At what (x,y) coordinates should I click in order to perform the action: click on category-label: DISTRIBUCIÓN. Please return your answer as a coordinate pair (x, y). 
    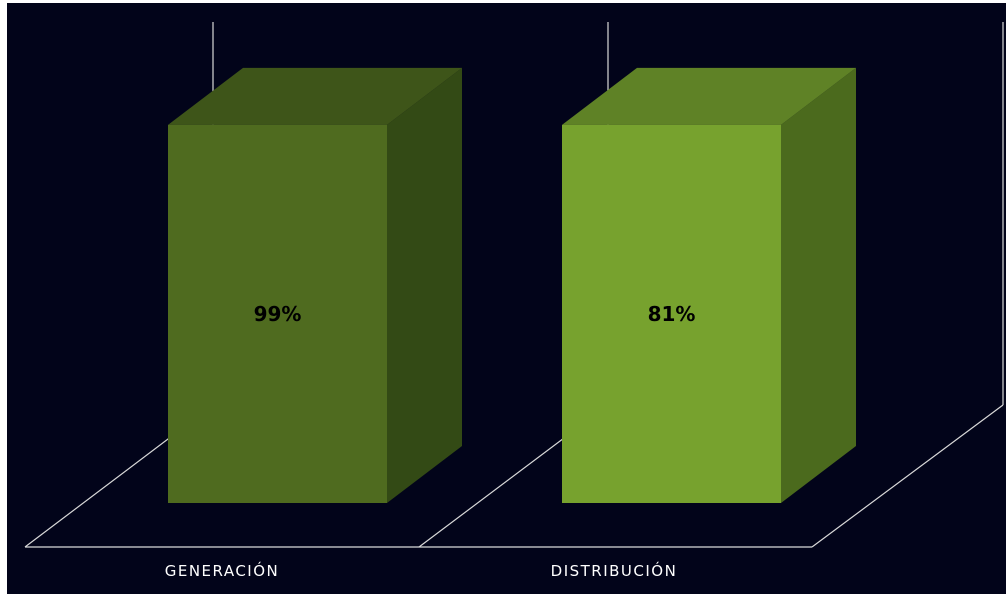
    Looking at the image, I should click on (614, 570).